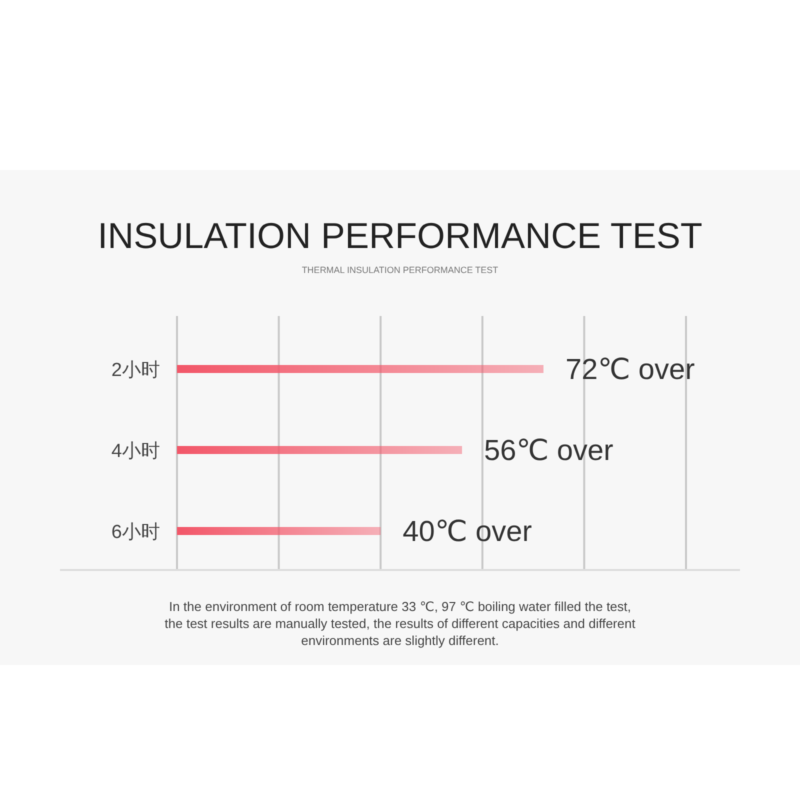  What do you see at coordinates (400, 235) in the screenshot?
I see `chart-title: INSULATION PERFORMANCE TEST` at bounding box center [400, 235].